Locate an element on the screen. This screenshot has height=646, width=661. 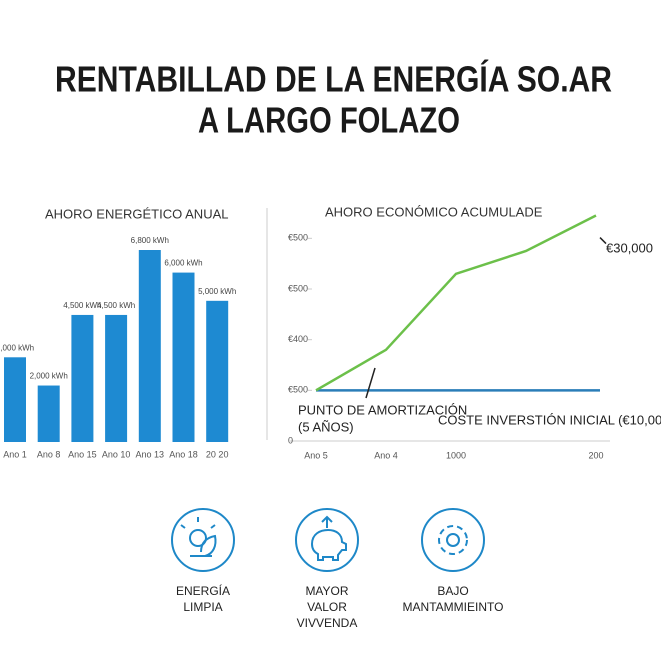
chart-title: AHORO ECONÓMICO ACUMULADE is located at coordinates (434, 211).